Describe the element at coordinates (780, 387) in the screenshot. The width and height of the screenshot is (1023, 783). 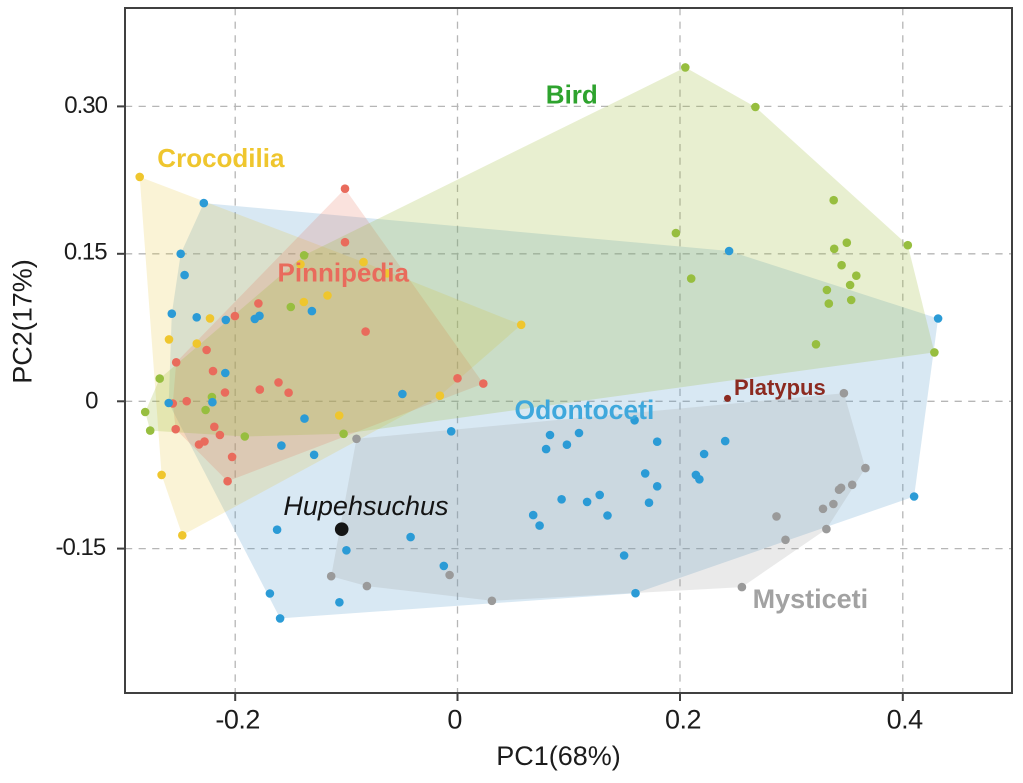
I see `svg-text: Platypus` at that location.